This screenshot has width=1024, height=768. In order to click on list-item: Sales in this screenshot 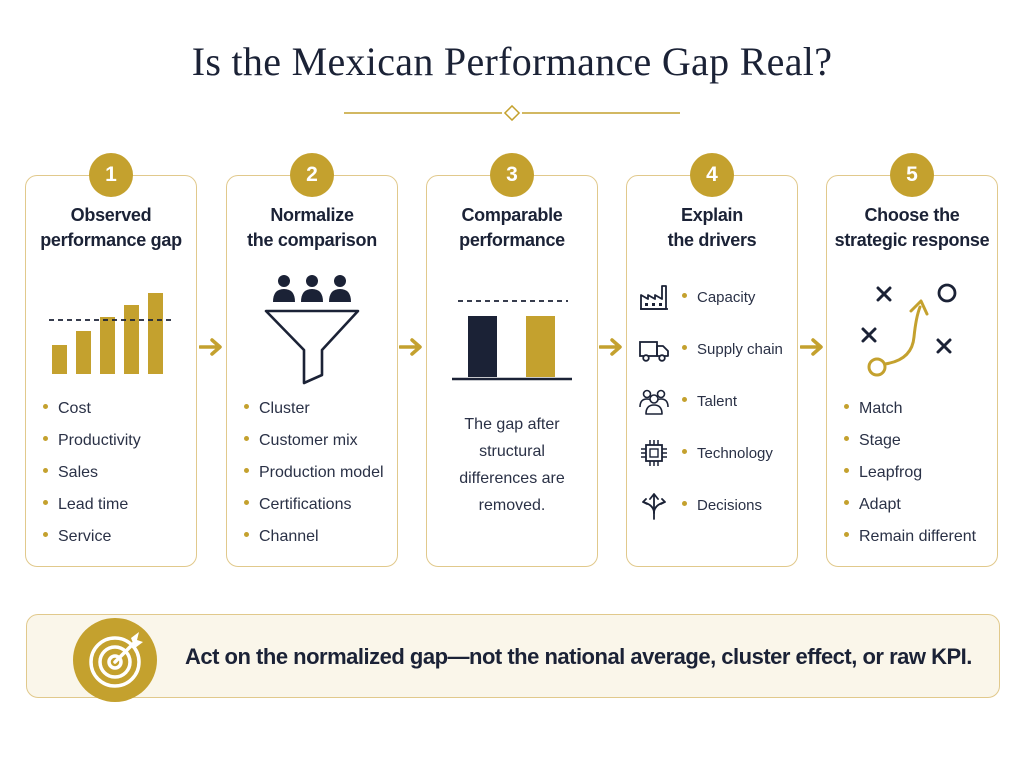, I will do `click(92, 477)`.